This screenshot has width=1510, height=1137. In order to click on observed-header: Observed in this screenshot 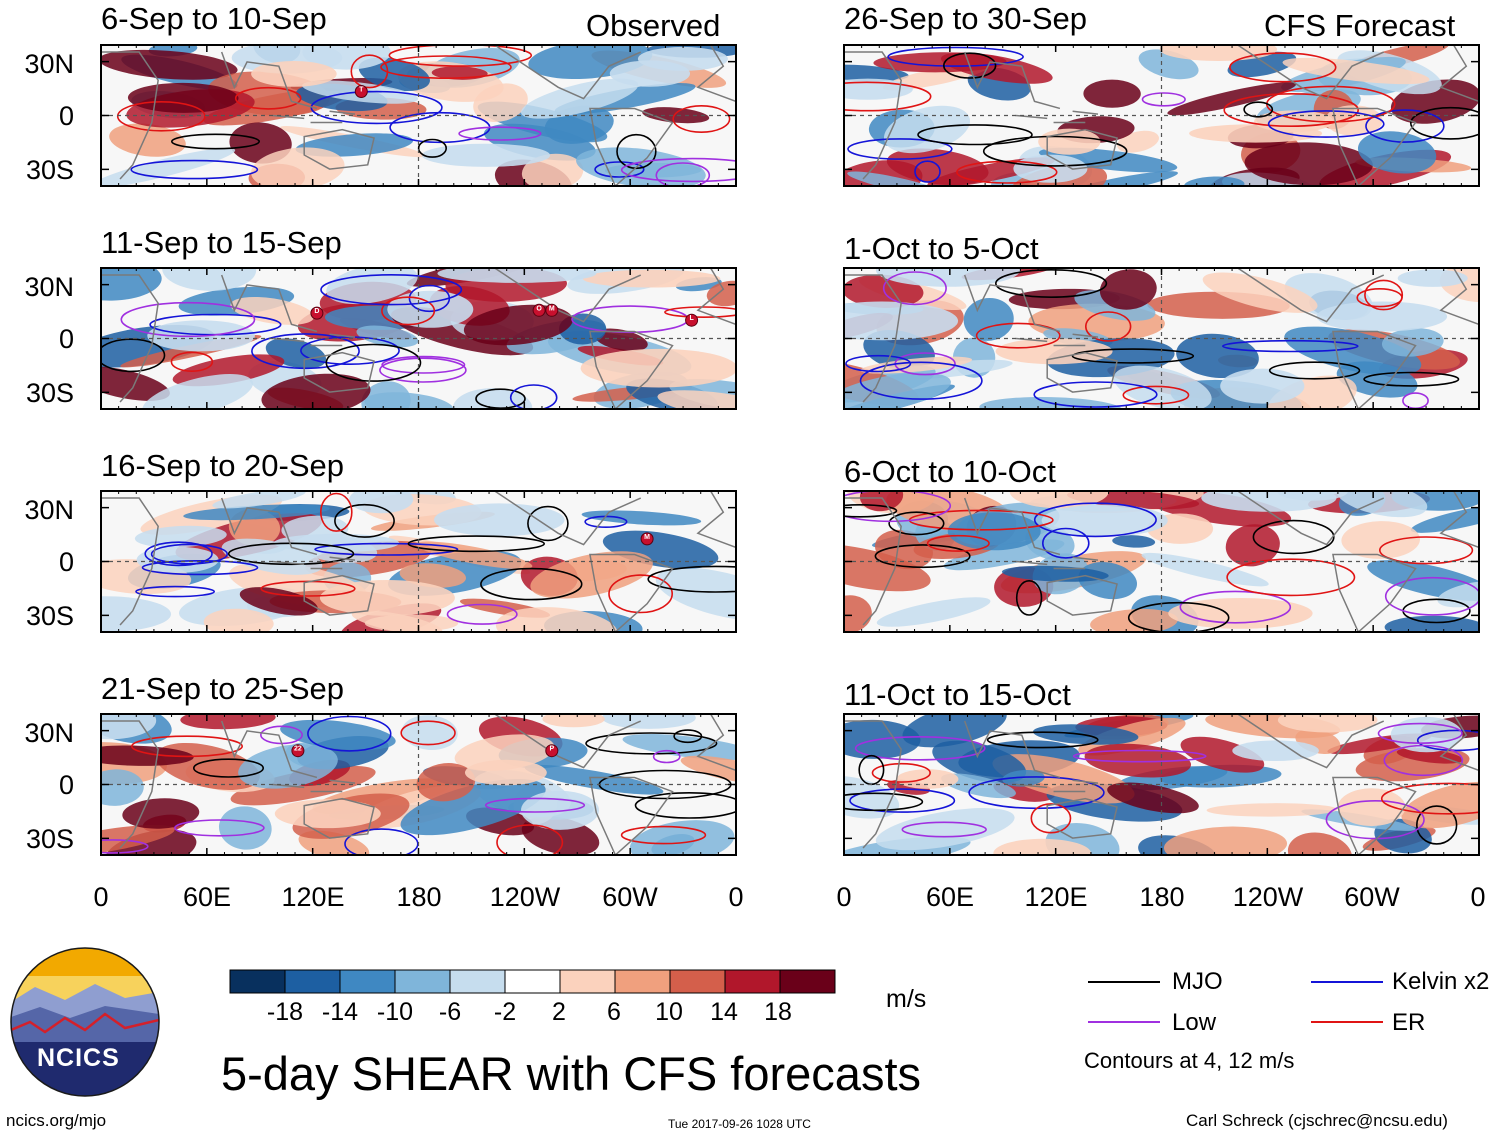, I will do `click(653, 25)`.